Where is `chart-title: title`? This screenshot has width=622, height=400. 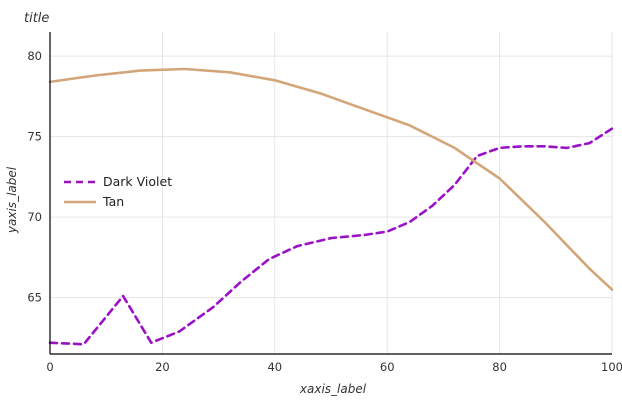 chart-title: title is located at coordinates (36, 18).